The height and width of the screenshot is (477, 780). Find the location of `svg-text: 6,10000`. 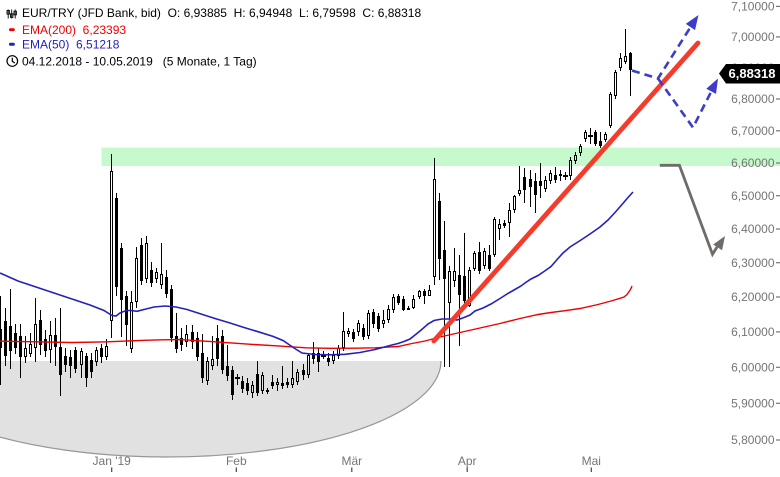

svg-text: 6,10000 is located at coordinates (753, 332).